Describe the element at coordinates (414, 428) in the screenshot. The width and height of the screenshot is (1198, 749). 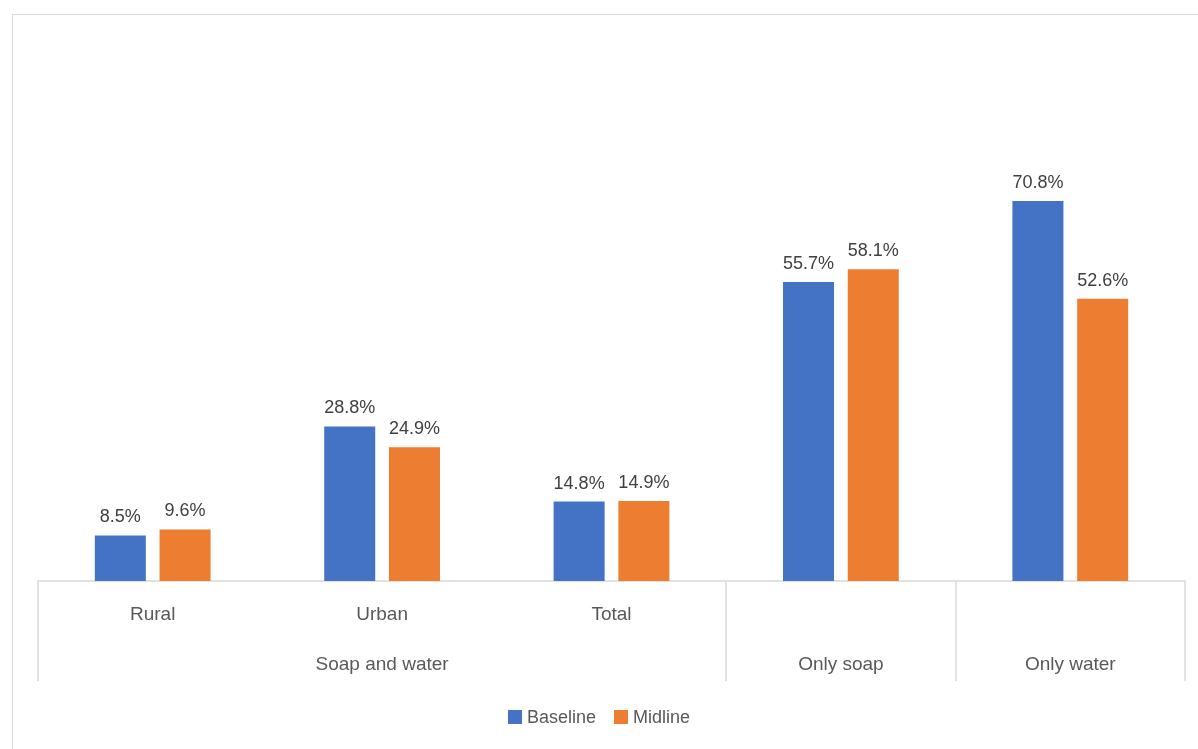
I see `data-label: 24.9%` at that location.